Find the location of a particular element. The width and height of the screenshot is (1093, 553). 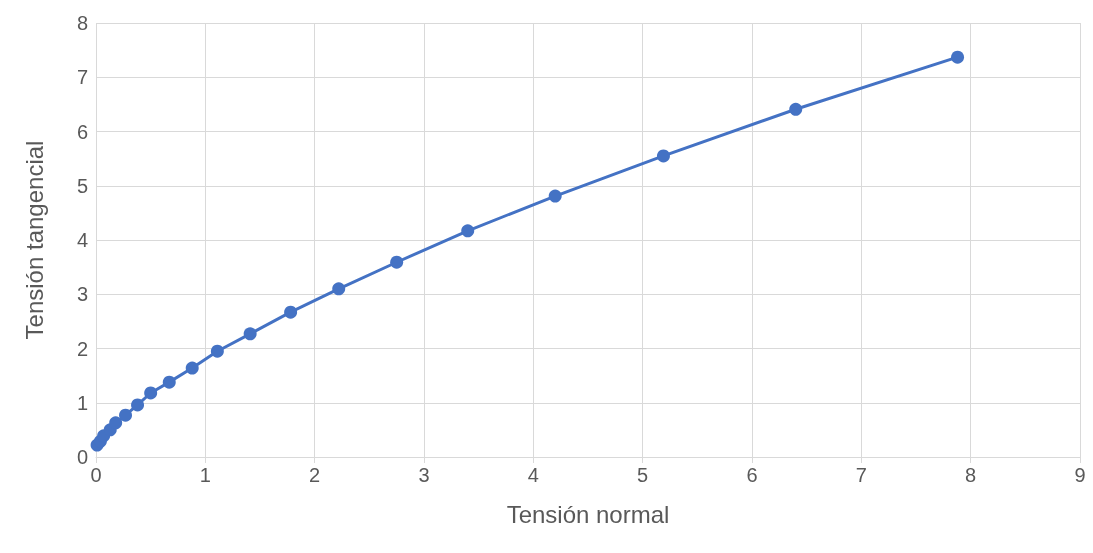

x-tick-label: 1 is located at coordinates (205, 475).